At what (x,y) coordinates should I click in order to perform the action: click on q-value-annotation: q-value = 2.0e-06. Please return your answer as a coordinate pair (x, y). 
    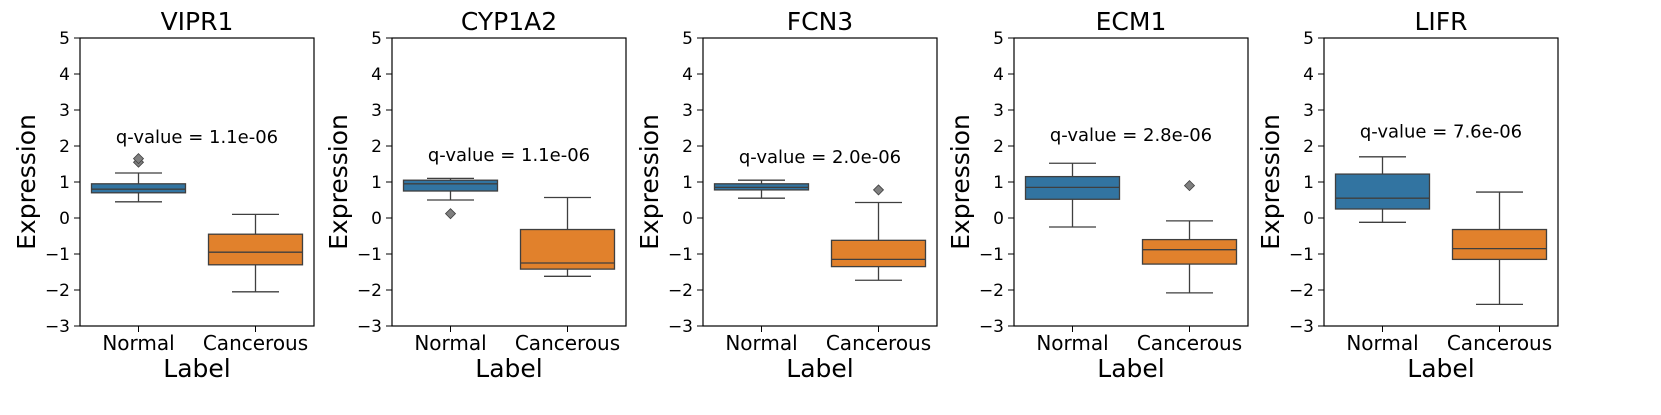
    Looking at the image, I should click on (820, 157).